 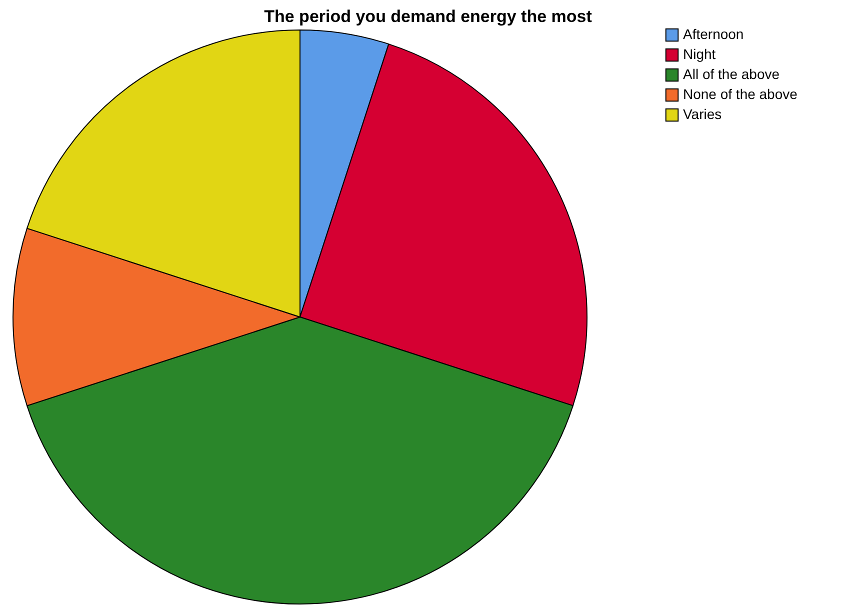 What do you see at coordinates (713, 34) in the screenshot?
I see `legend-label: Afternoon` at bounding box center [713, 34].